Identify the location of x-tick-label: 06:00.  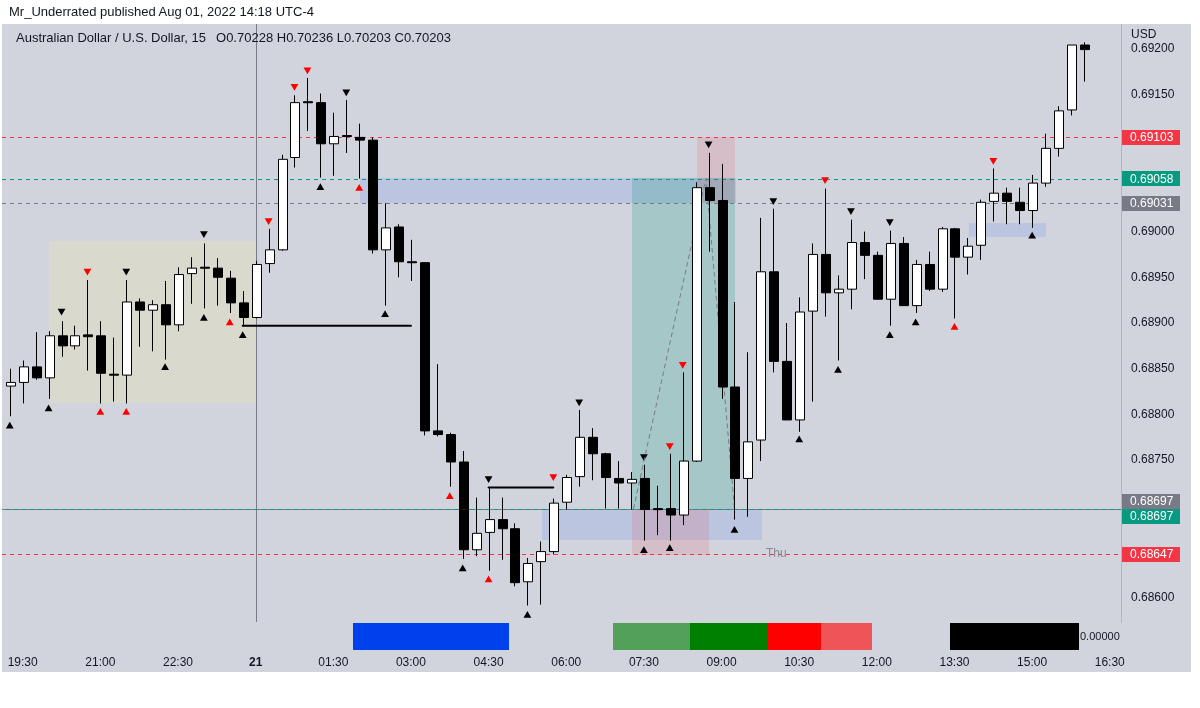
(566, 661).